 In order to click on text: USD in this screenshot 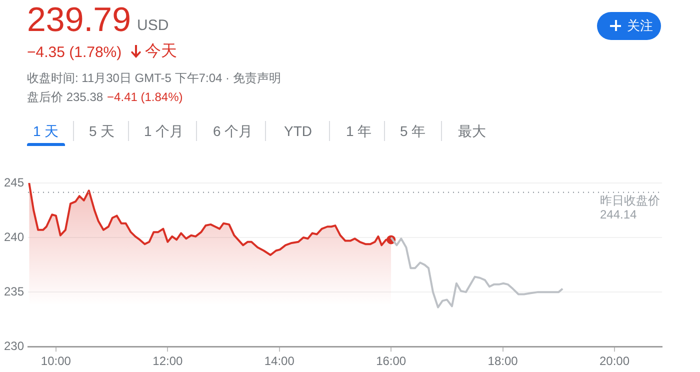, I will do `click(153, 25)`.